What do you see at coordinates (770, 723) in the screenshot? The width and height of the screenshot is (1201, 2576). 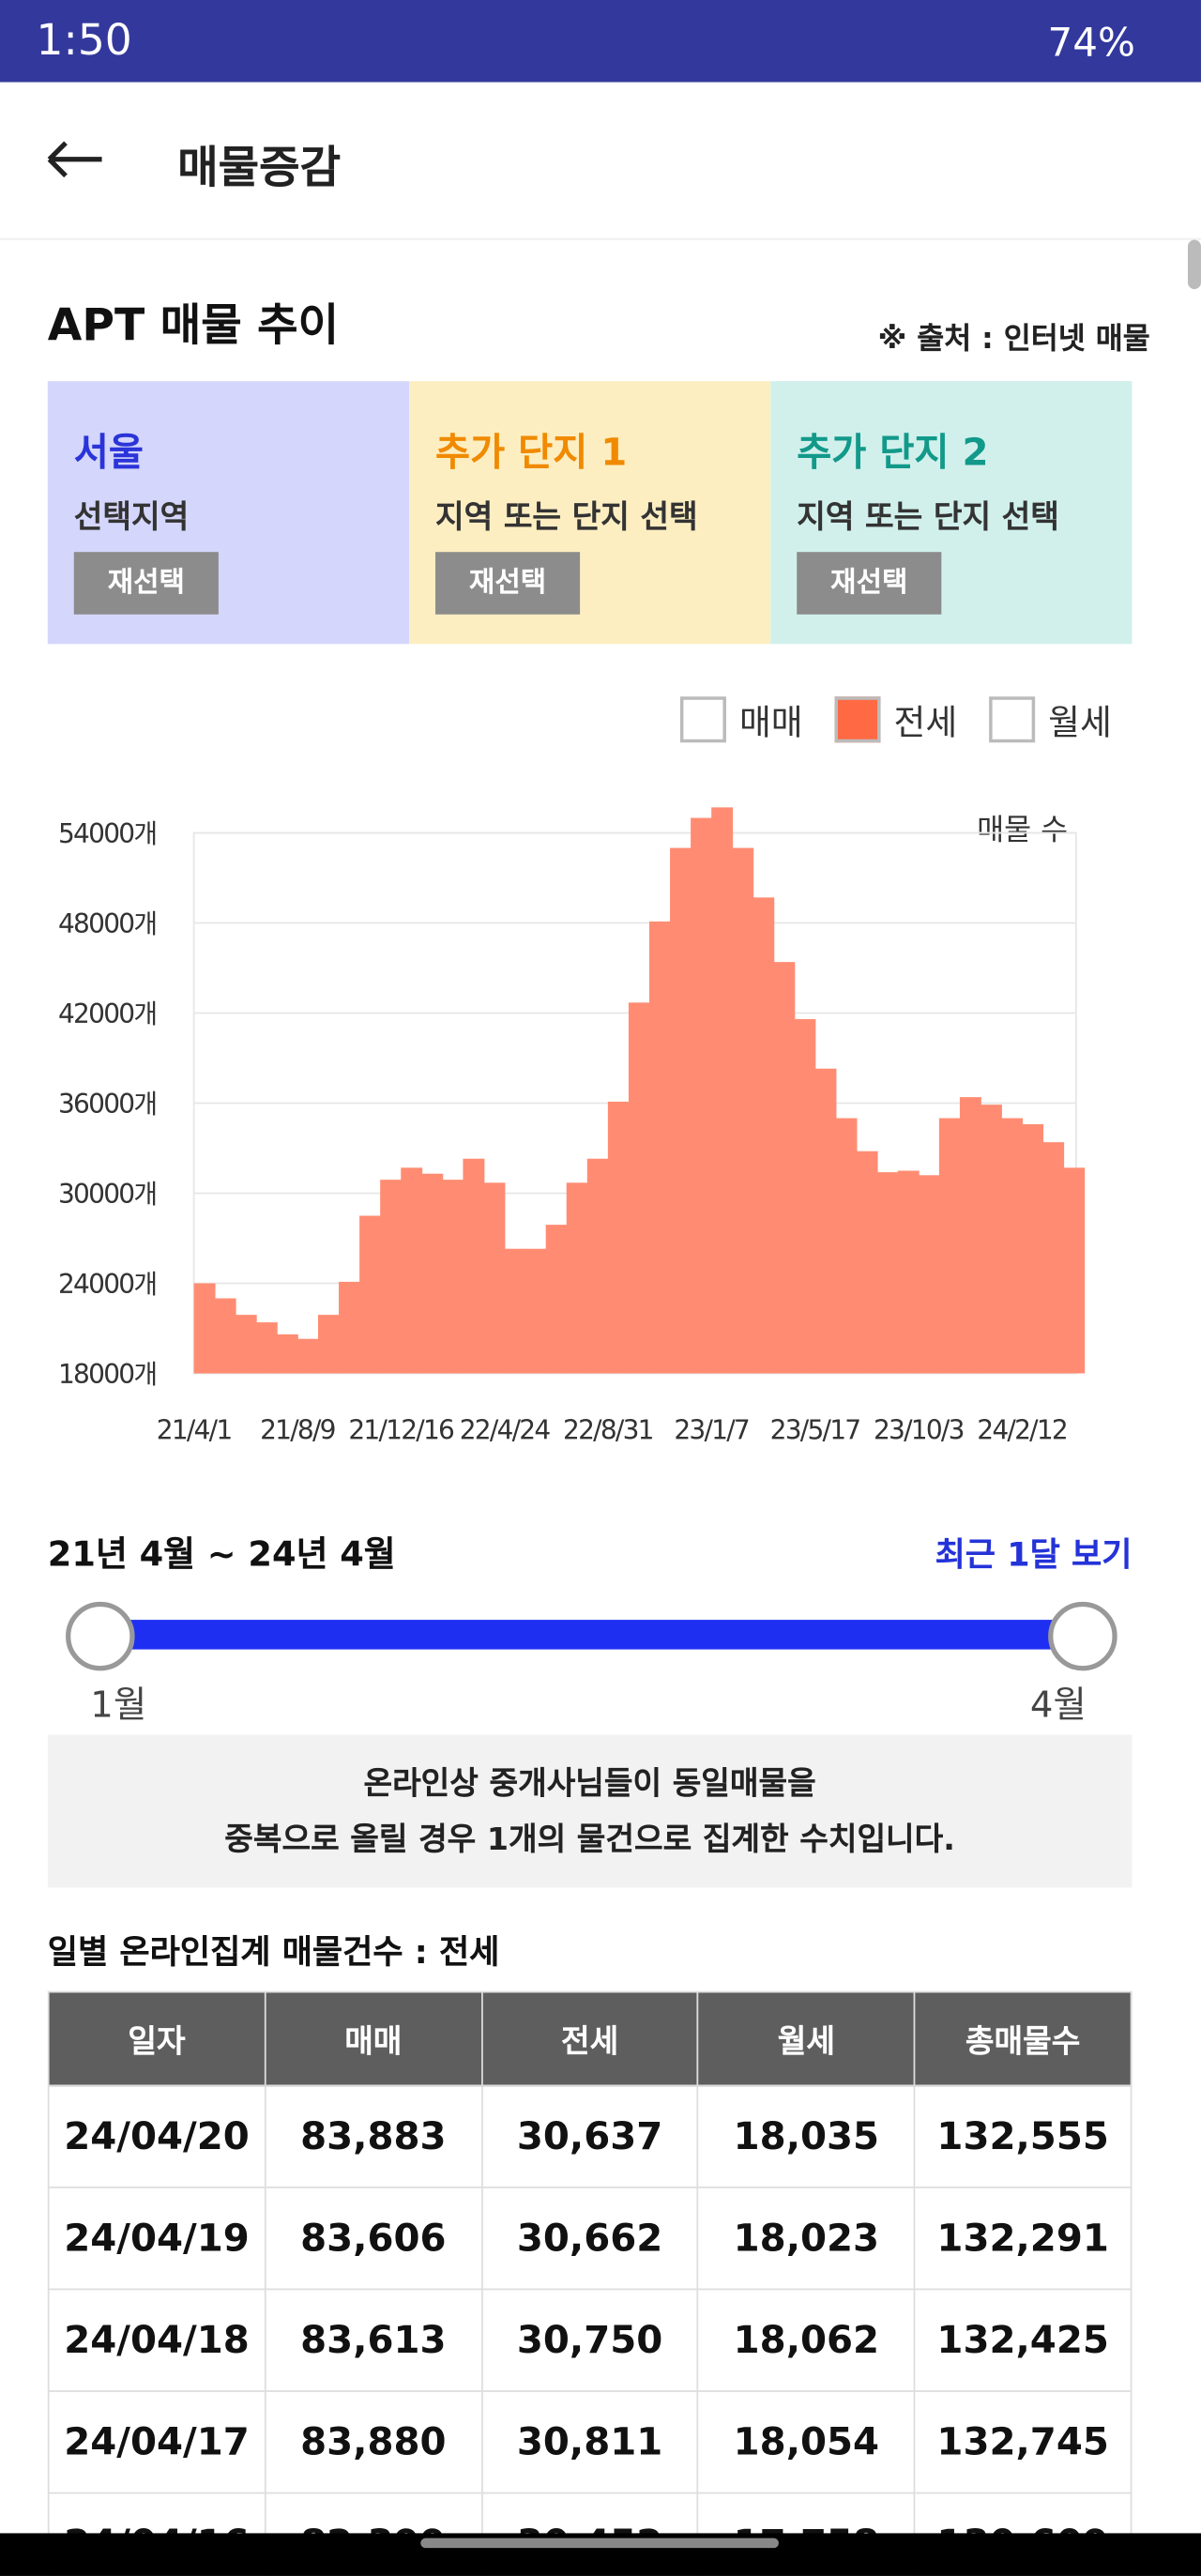 I see `legend-label: 매매` at bounding box center [770, 723].